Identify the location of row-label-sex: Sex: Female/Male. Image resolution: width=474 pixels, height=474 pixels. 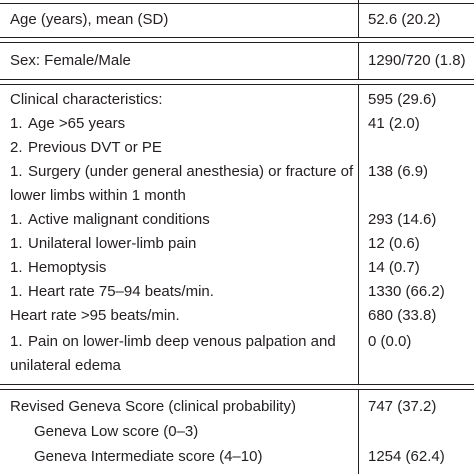
(70, 60).